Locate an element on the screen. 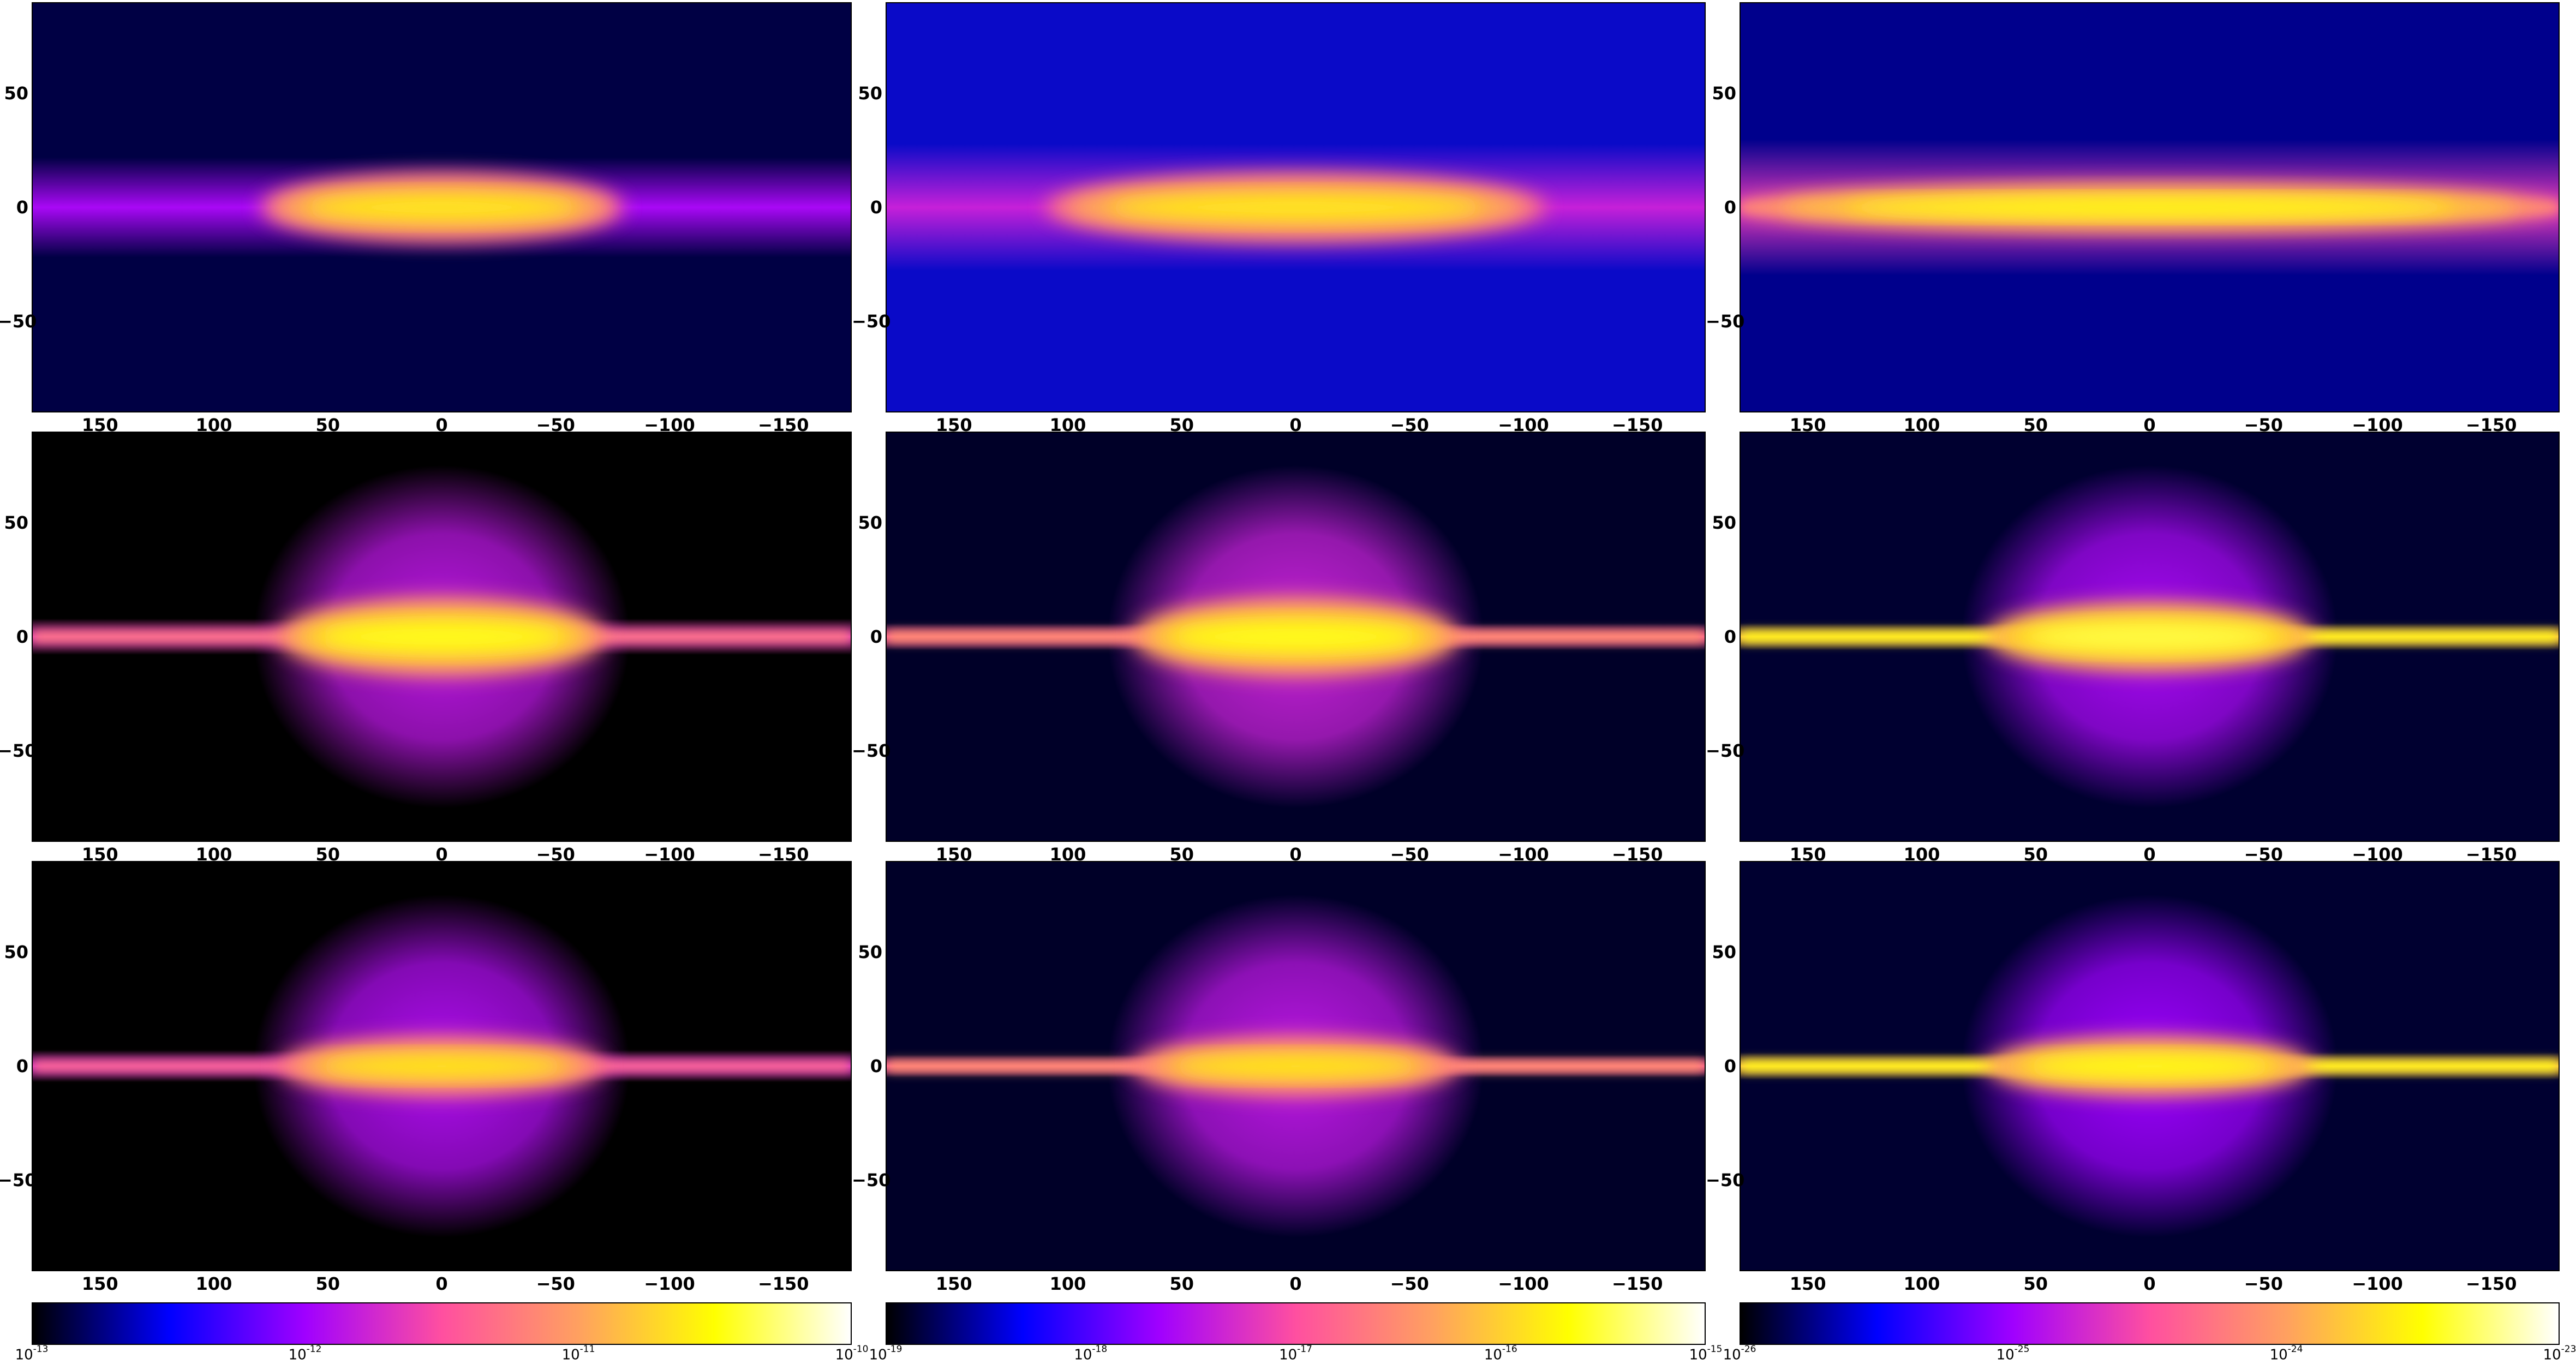 Image resolution: width=2576 pixels, height=1364 pixels. map-panel-r1-c2 is located at coordinates (2150, 637).